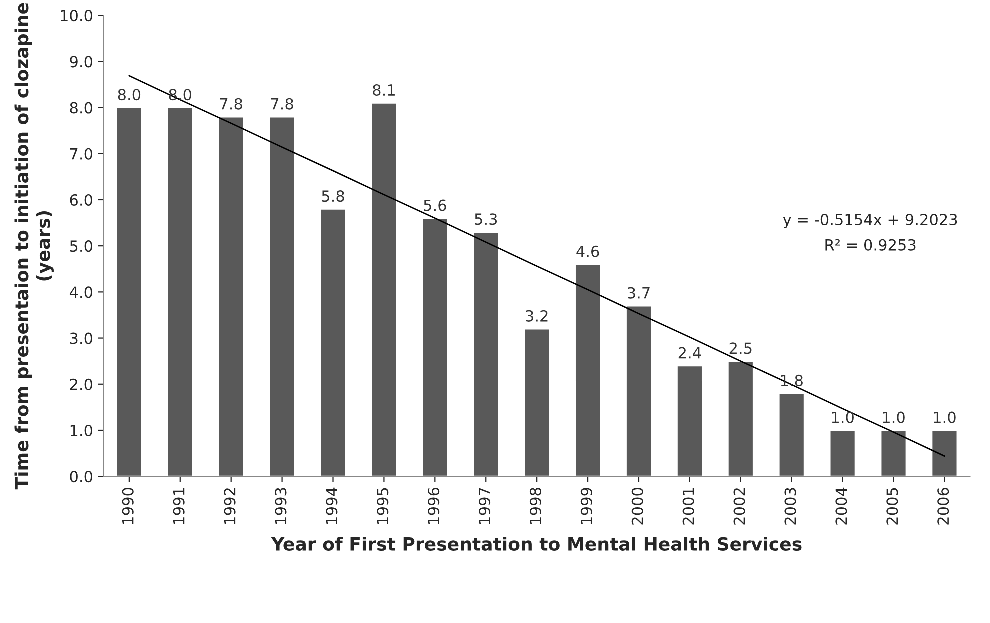  I want to click on data-label: 5.6, so click(435, 206).